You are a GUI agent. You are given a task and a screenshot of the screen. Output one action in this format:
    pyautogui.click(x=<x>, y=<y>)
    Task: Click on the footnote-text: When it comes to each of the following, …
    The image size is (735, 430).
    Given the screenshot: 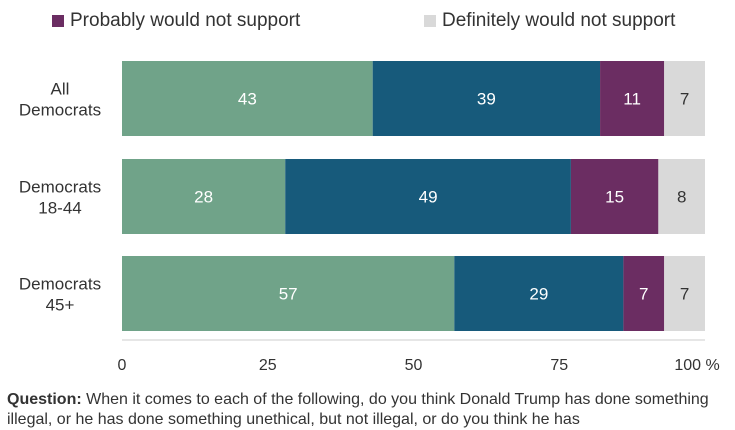 What is the action you would take?
    pyautogui.click(x=358, y=409)
    